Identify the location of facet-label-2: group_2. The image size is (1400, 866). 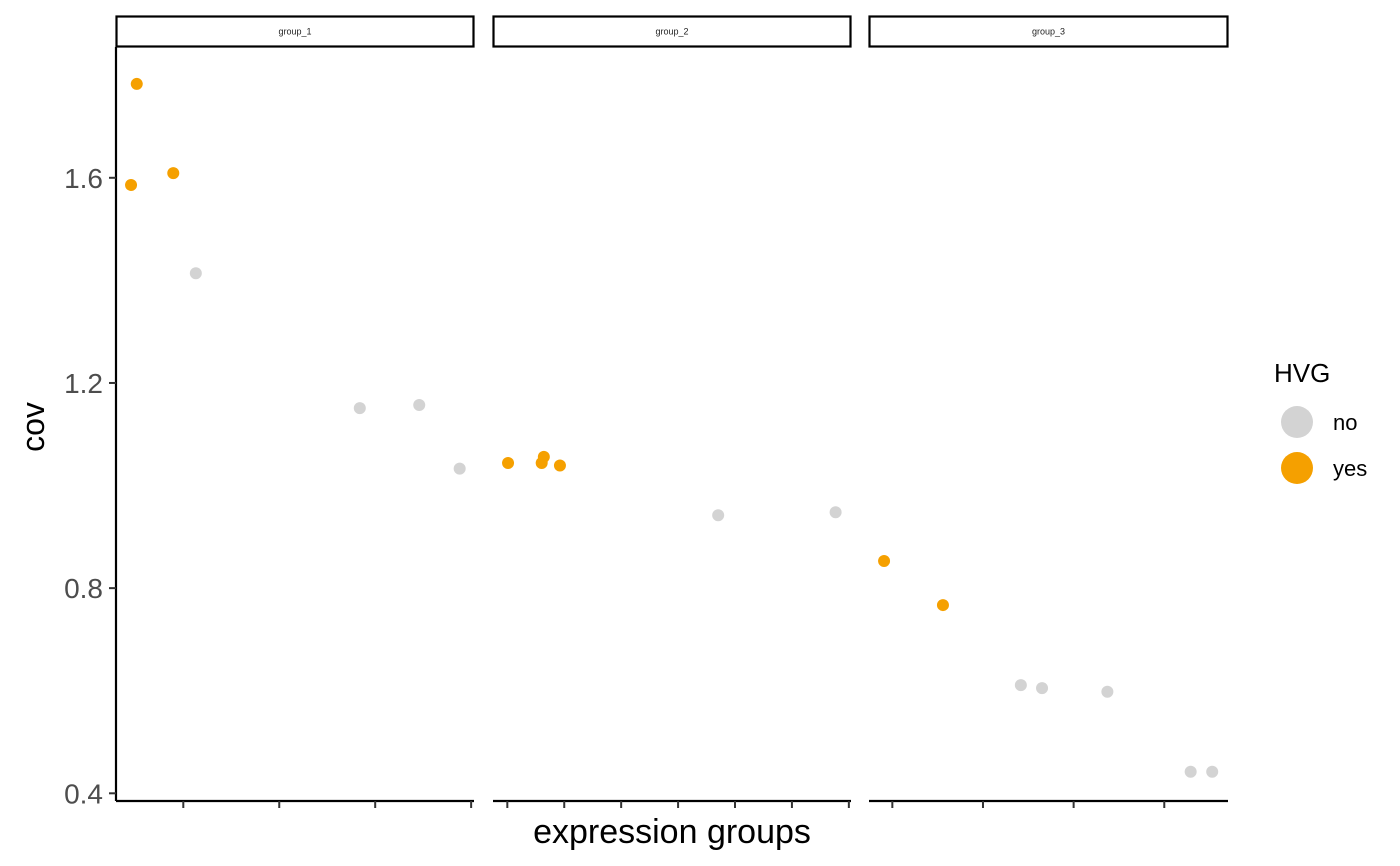
(671, 32).